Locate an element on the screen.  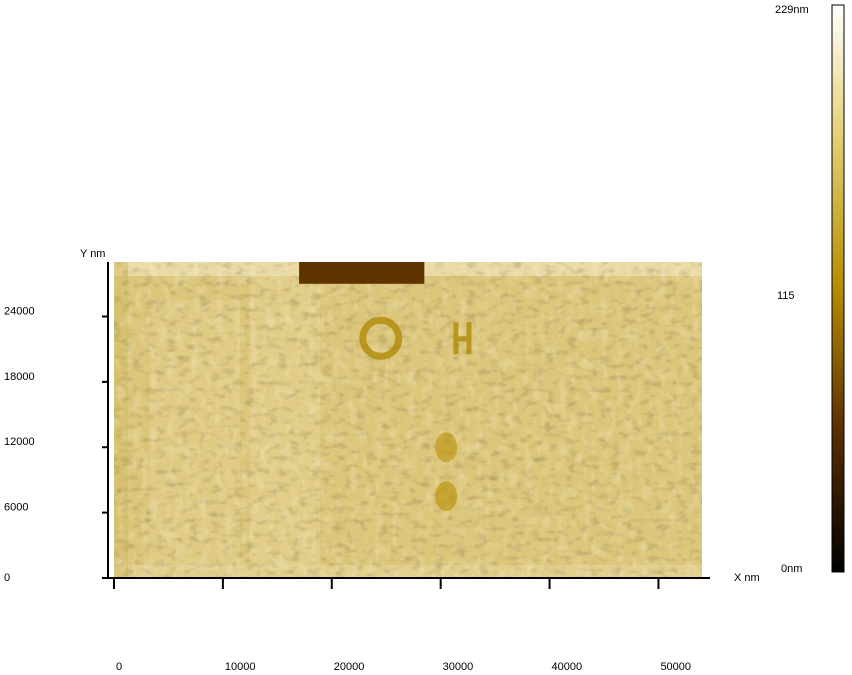
x-tick-label: 30000 is located at coordinates (458, 667).